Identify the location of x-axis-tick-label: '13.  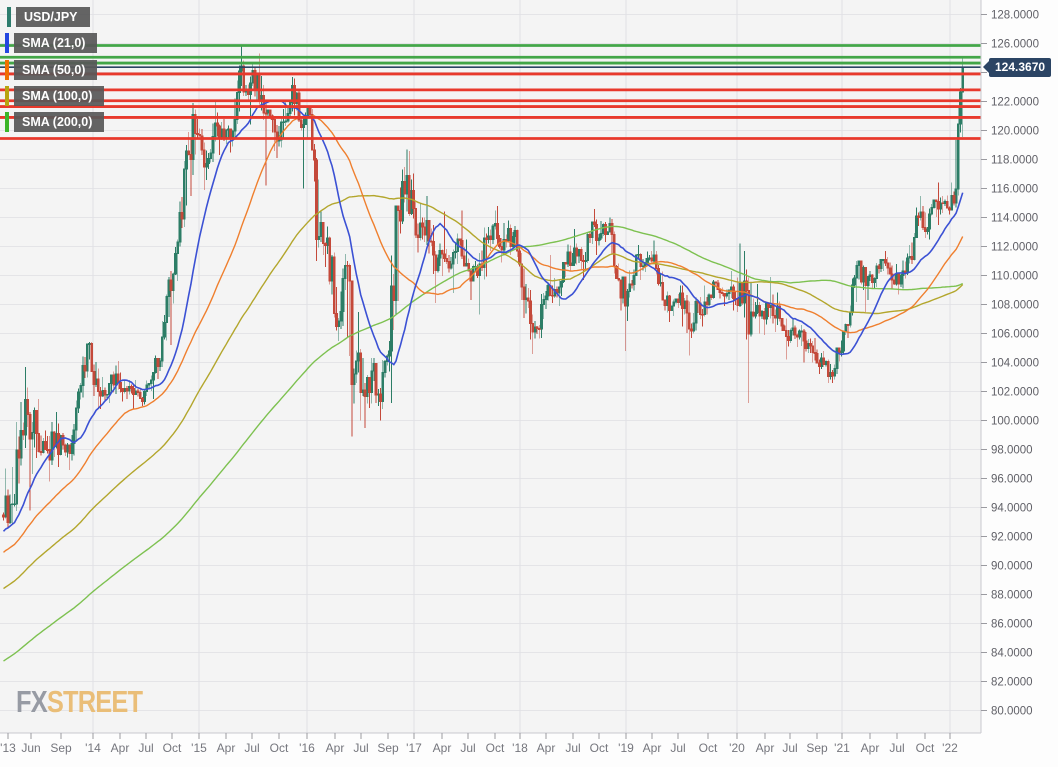
(8, 748).